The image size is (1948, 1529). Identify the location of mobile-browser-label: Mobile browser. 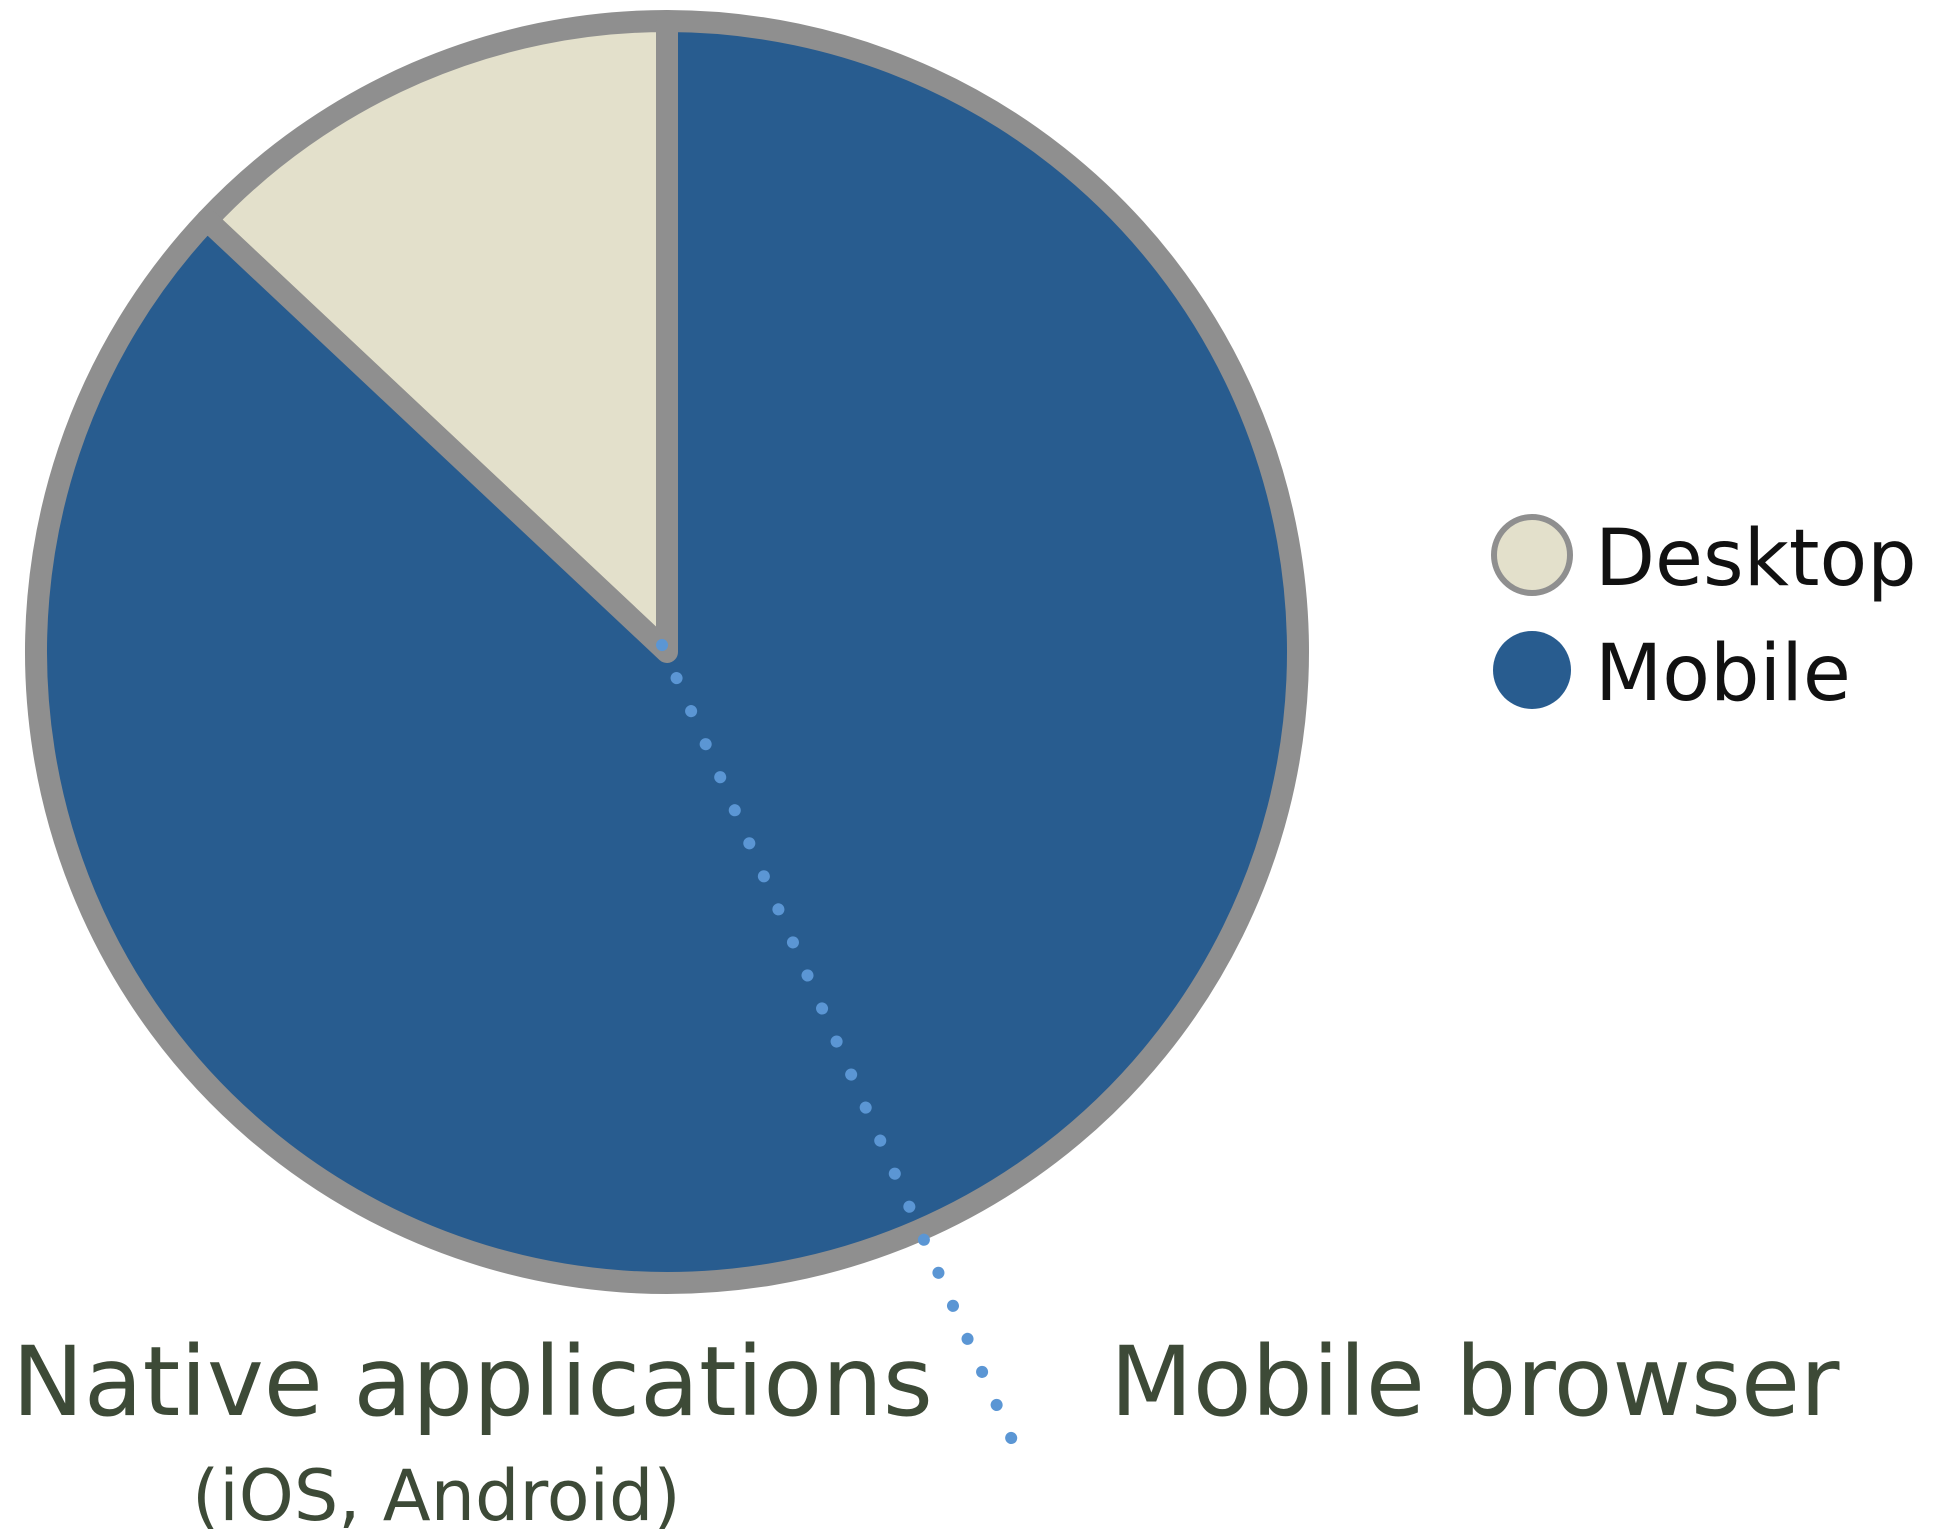
(1475, 1382).